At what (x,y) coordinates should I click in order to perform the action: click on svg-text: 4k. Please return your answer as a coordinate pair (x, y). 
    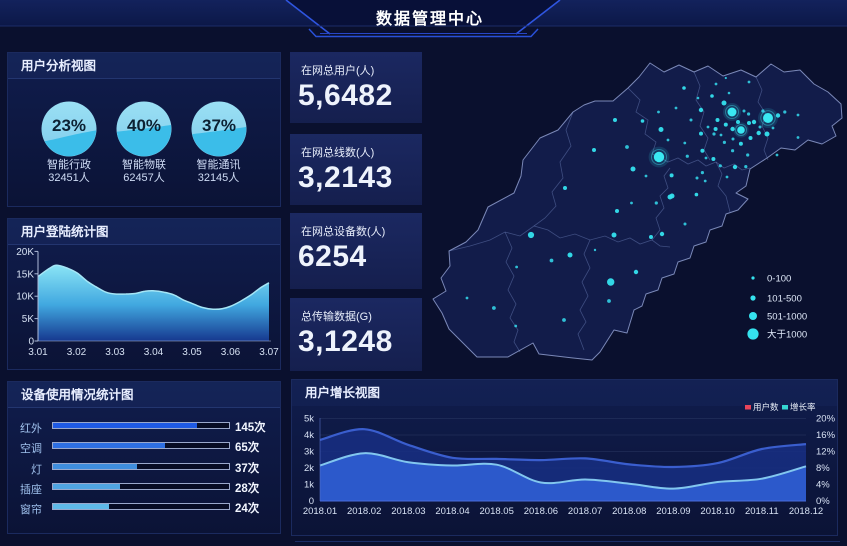
    Looking at the image, I should click on (309, 435).